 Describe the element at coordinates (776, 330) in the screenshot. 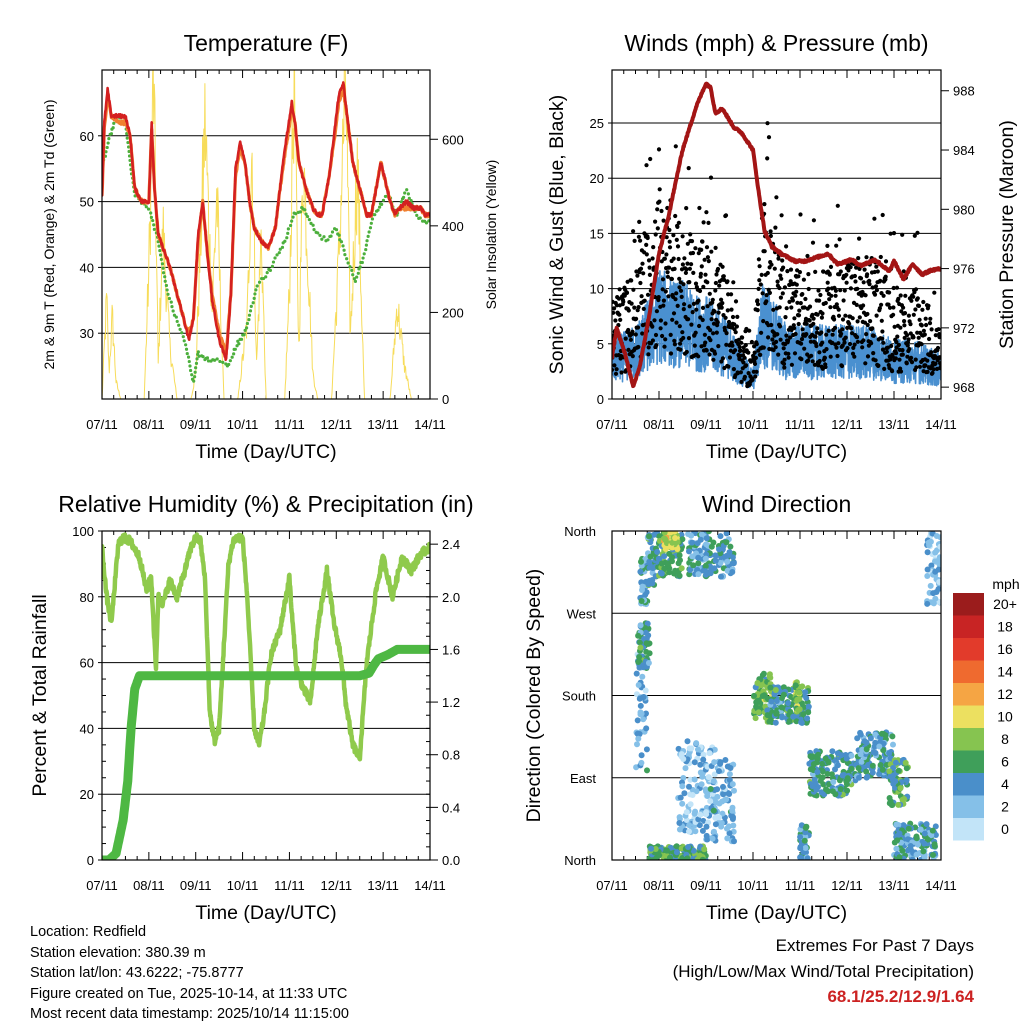

I see `series-sonic-wind` at that location.